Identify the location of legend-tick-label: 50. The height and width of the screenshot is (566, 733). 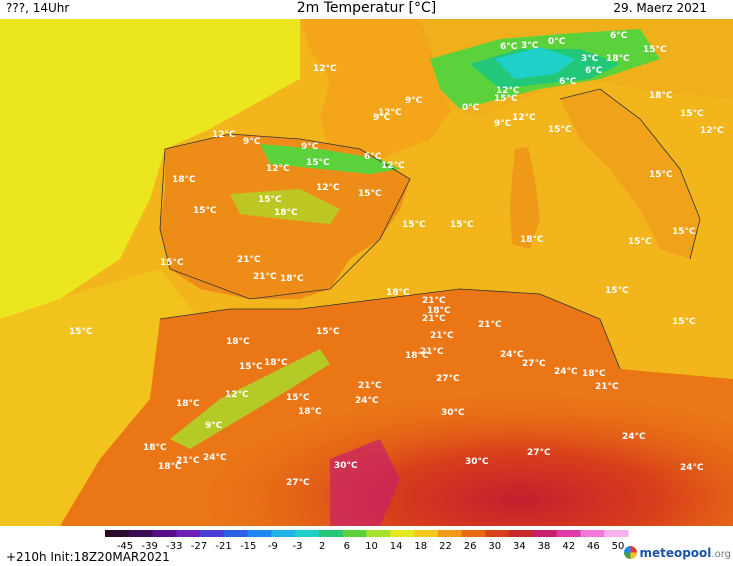
(618, 545).